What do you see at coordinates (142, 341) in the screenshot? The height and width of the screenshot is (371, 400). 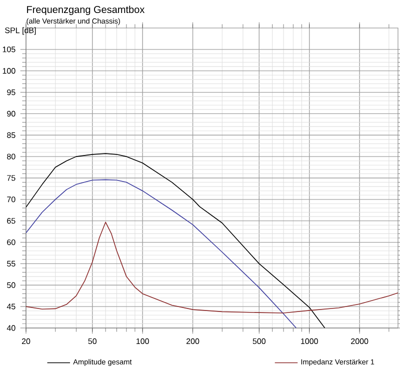 I see `x-tick-label: 100` at bounding box center [142, 341].